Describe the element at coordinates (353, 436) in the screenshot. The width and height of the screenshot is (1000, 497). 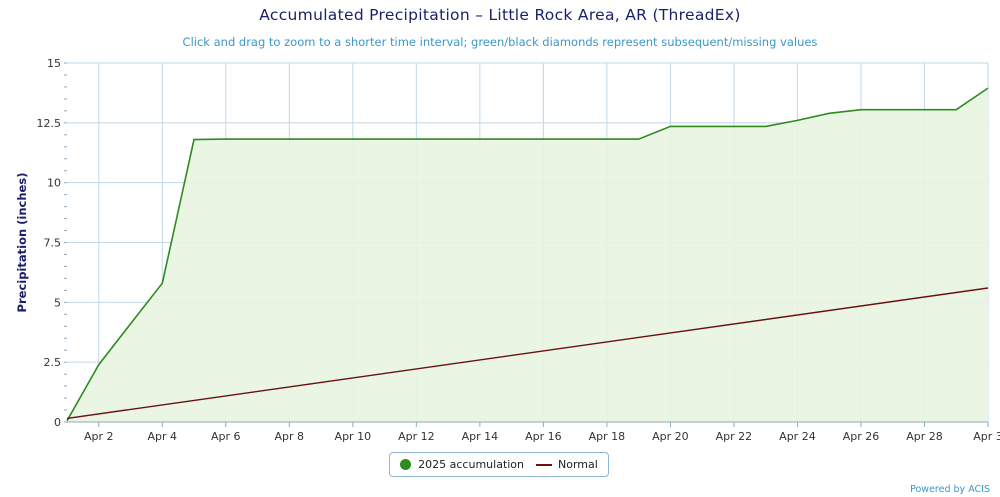
I see `x-tick-label: Apr 10` at that location.